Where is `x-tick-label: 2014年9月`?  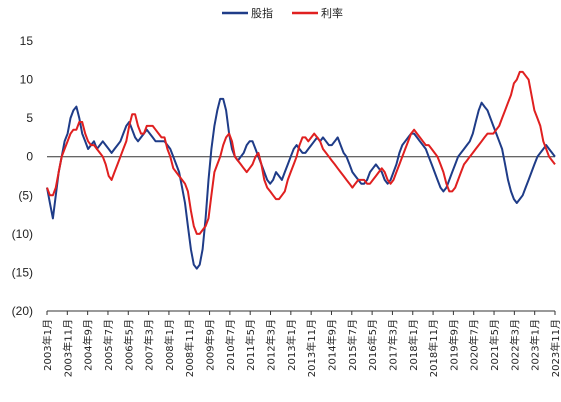 x-tick-label: 2014年9月 is located at coordinates (331, 345).